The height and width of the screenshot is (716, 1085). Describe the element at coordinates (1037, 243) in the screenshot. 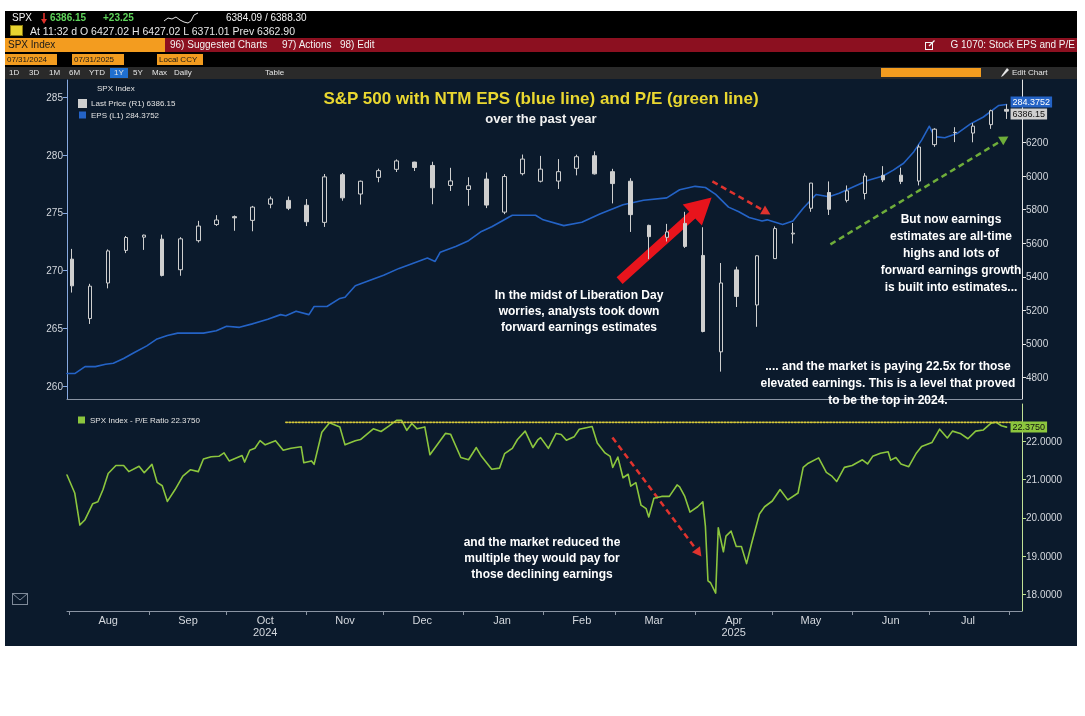

I see `y2-tick-label: 5600` at that location.